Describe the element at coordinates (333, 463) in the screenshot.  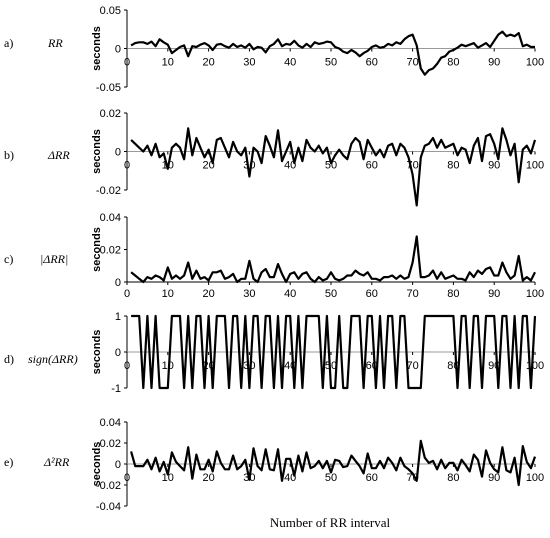
I see `panel-e-series-line` at that location.